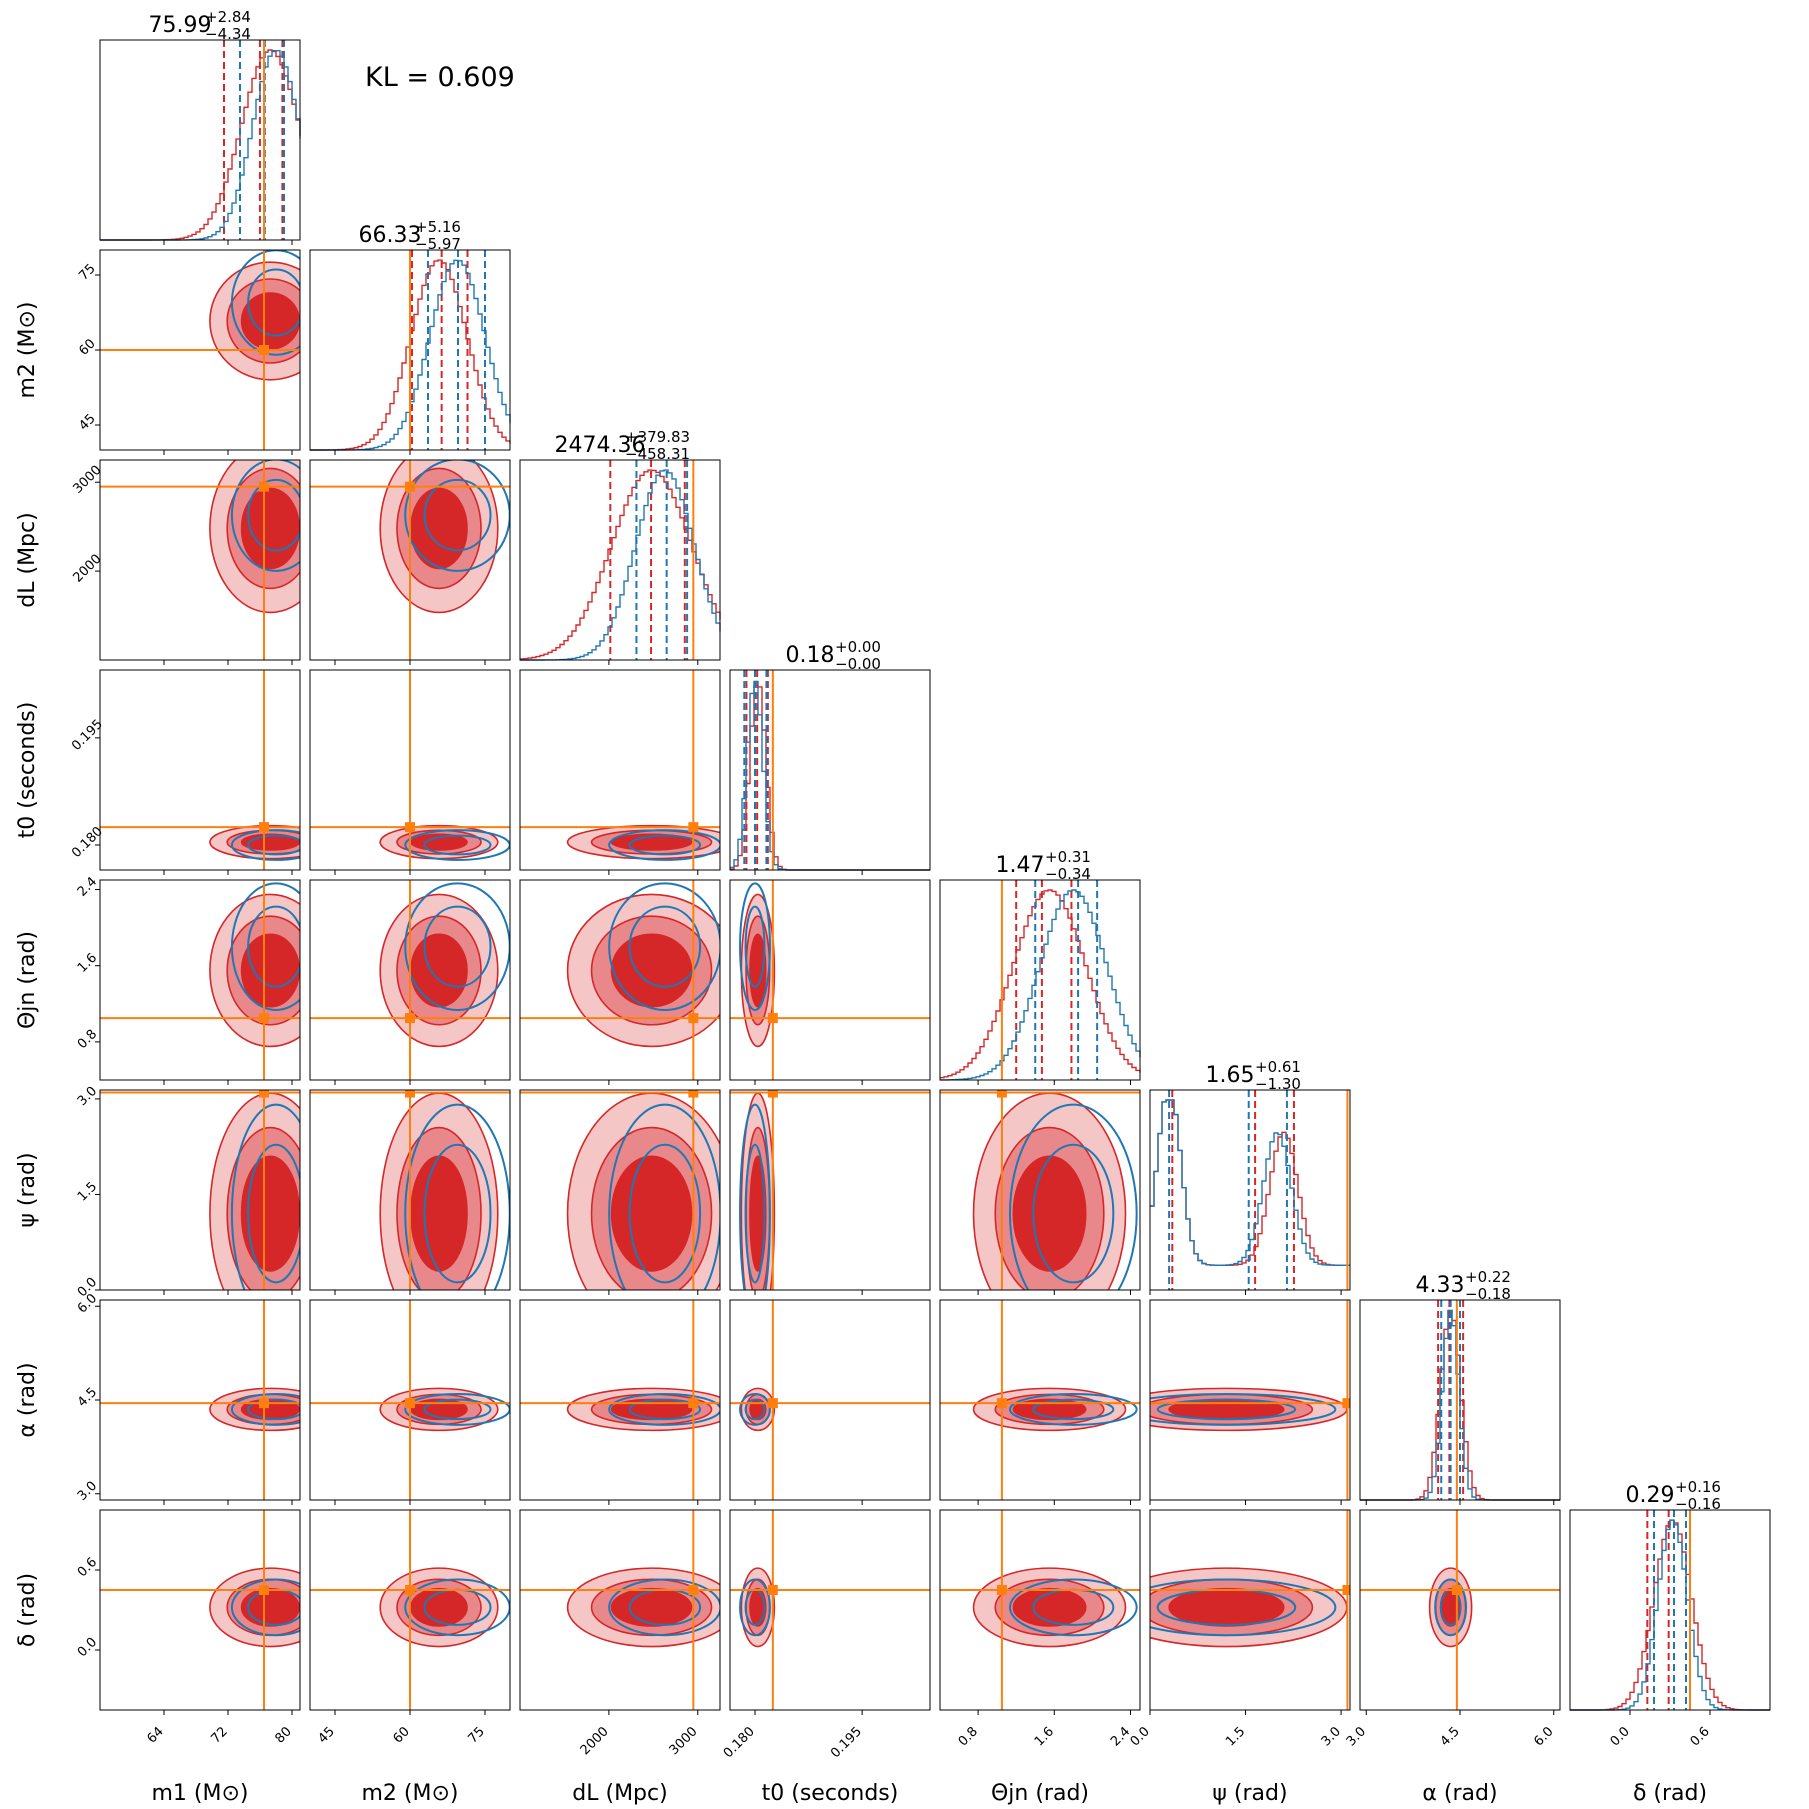 This screenshot has height=1809, width=1809. Describe the element at coordinates (1650, 1495) in the screenshot. I see `title-7: 0.29` at that location.